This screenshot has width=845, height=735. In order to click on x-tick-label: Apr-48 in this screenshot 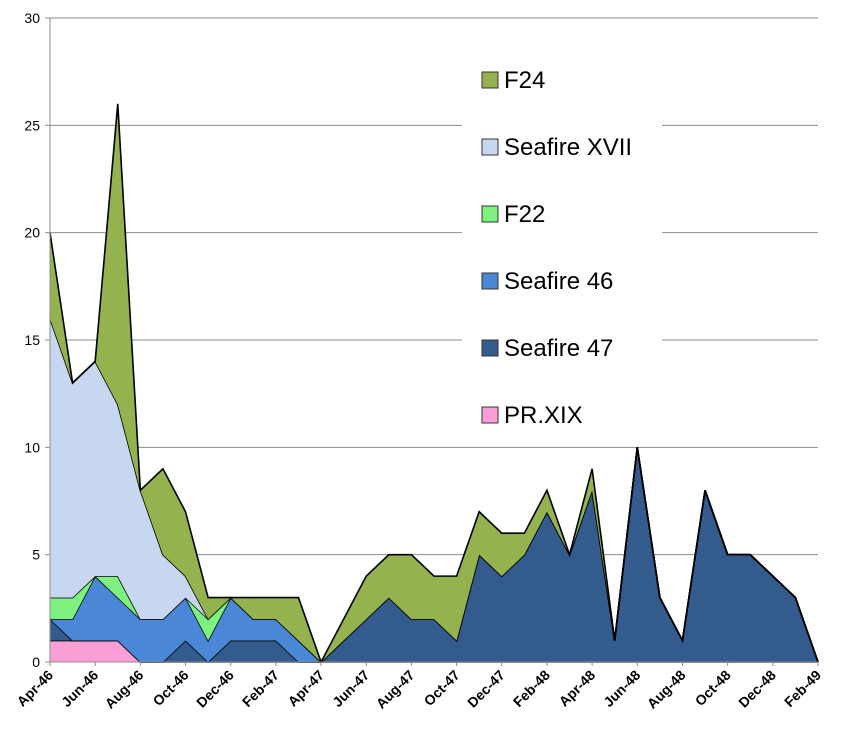, I will do `click(577, 688)`.